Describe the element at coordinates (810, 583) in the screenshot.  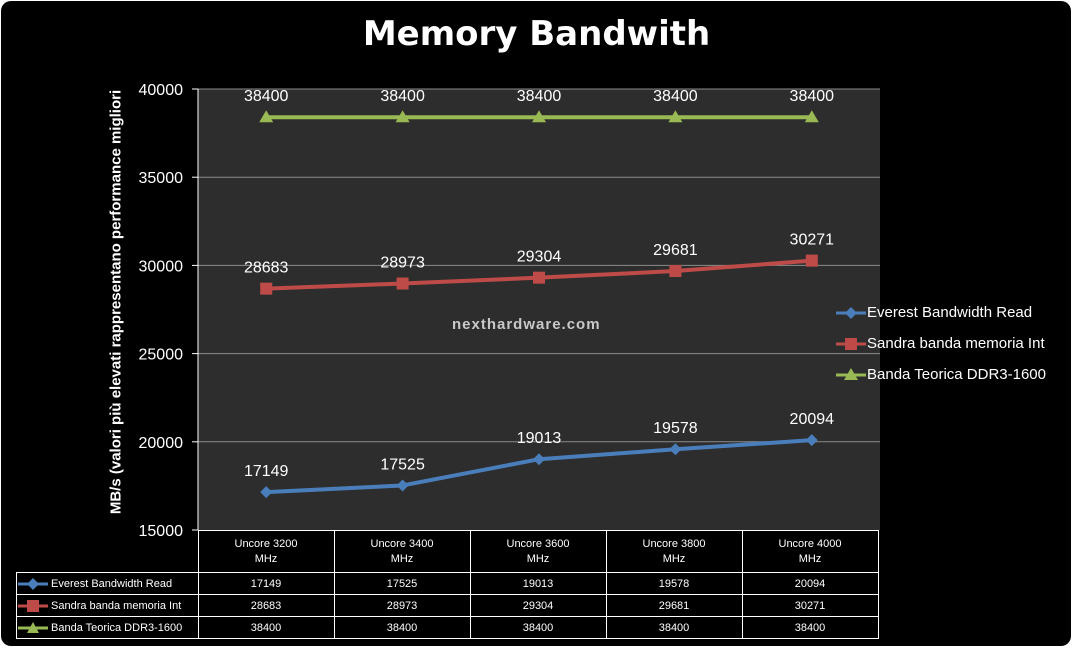
I see `table-cell: 20094` at that location.